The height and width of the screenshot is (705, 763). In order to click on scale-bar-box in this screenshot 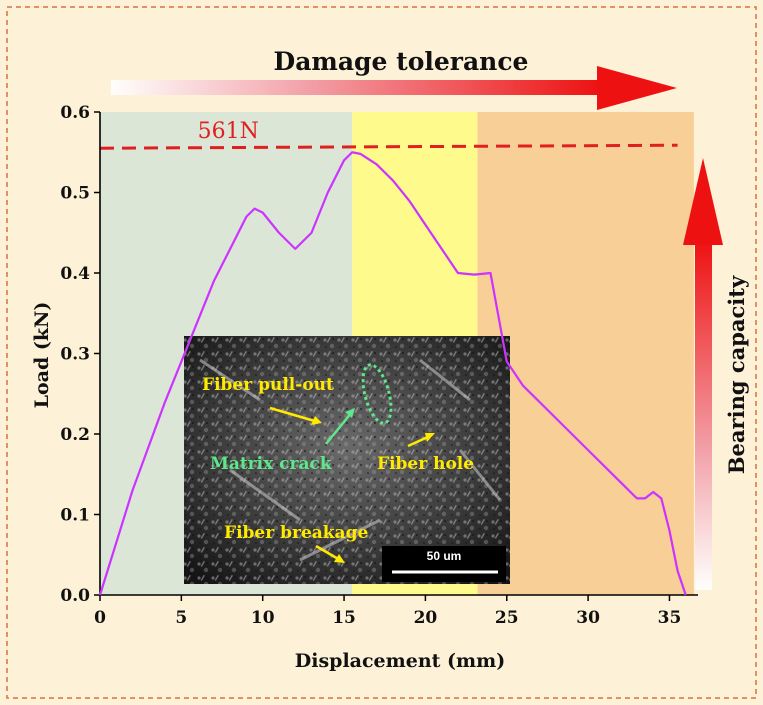, I will do `click(444, 564)`.